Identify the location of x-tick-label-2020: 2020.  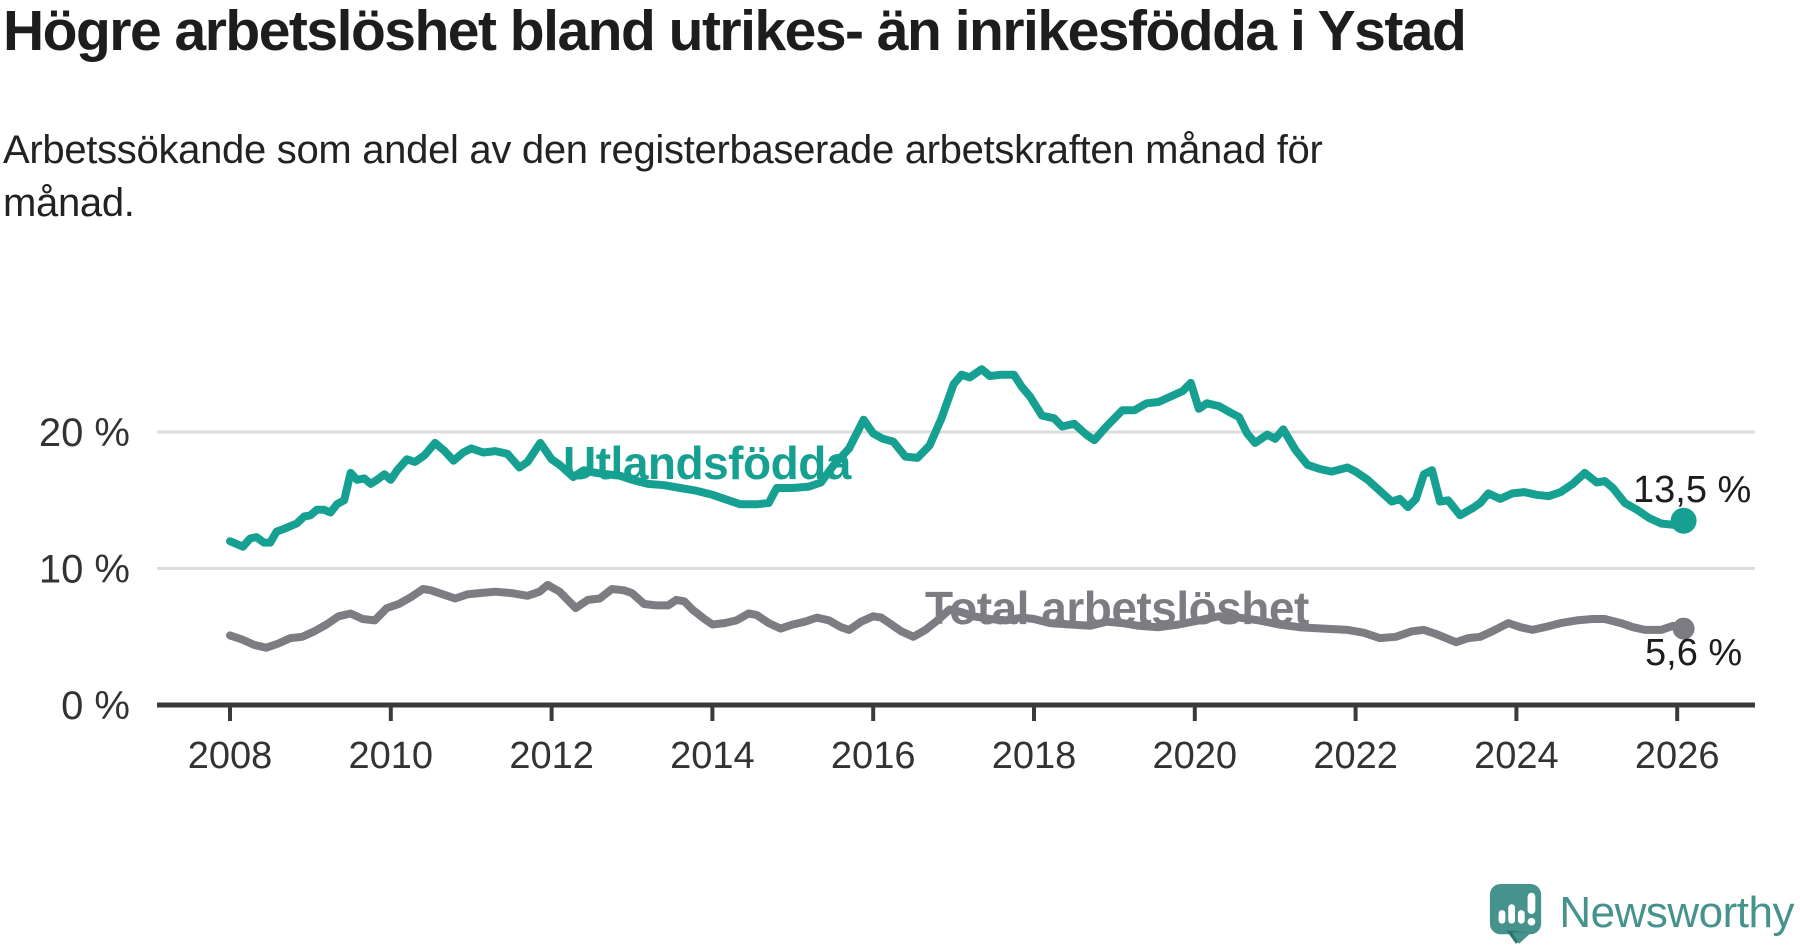
(1195, 756).